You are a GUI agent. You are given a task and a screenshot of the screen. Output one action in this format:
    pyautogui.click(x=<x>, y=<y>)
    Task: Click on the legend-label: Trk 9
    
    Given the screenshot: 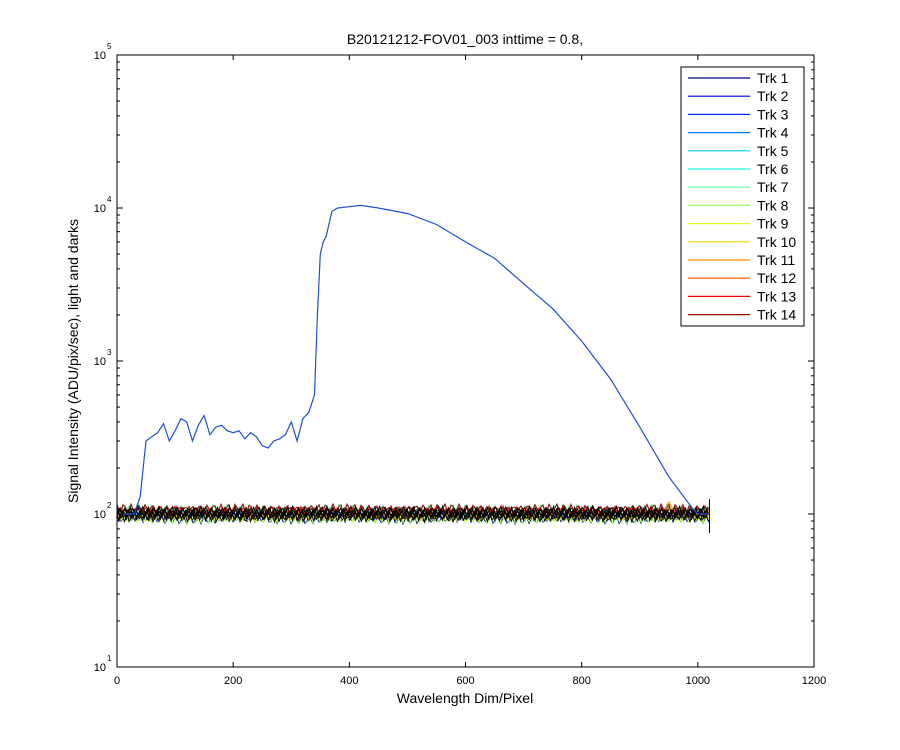 What is the action you would take?
    pyautogui.click(x=773, y=224)
    